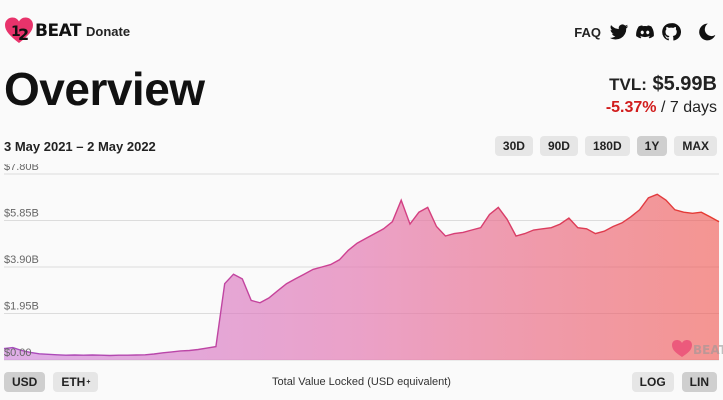 This screenshot has height=400, width=723. I want to click on date-range: 3 May 2021 – 2 May 2022, so click(80, 146).